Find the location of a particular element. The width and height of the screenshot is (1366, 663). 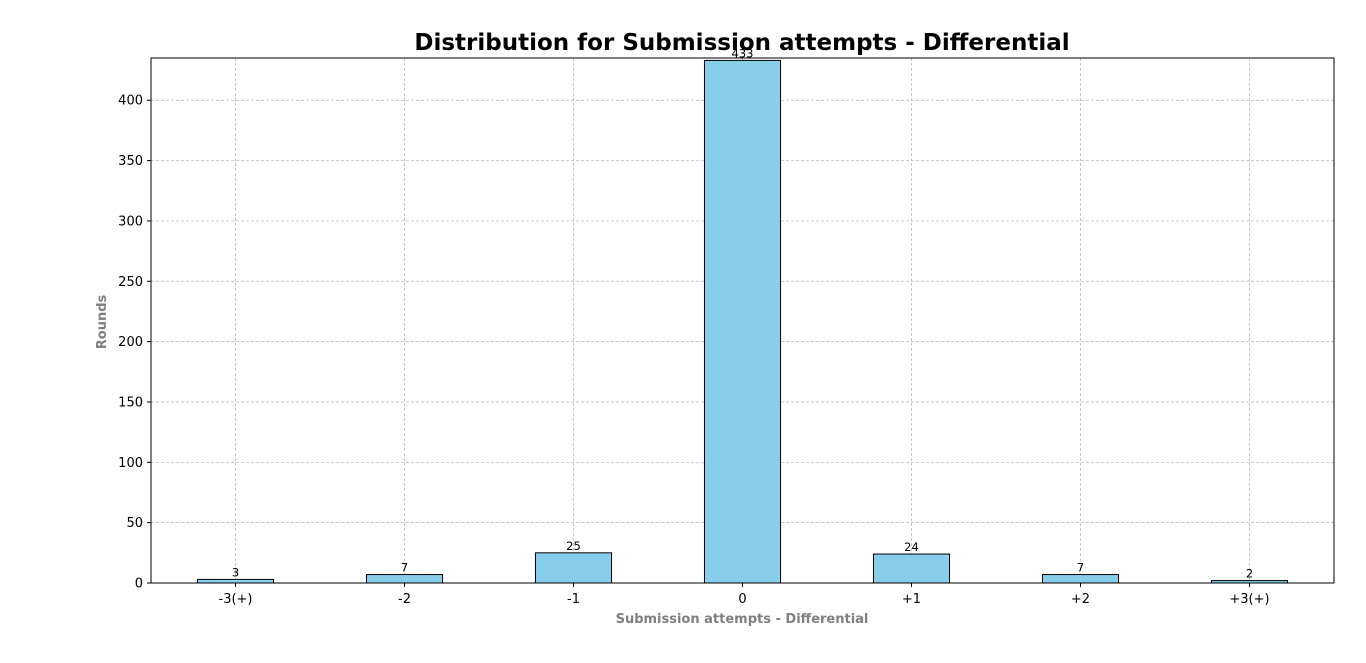

y-tick-label: 100 is located at coordinates (130, 463).